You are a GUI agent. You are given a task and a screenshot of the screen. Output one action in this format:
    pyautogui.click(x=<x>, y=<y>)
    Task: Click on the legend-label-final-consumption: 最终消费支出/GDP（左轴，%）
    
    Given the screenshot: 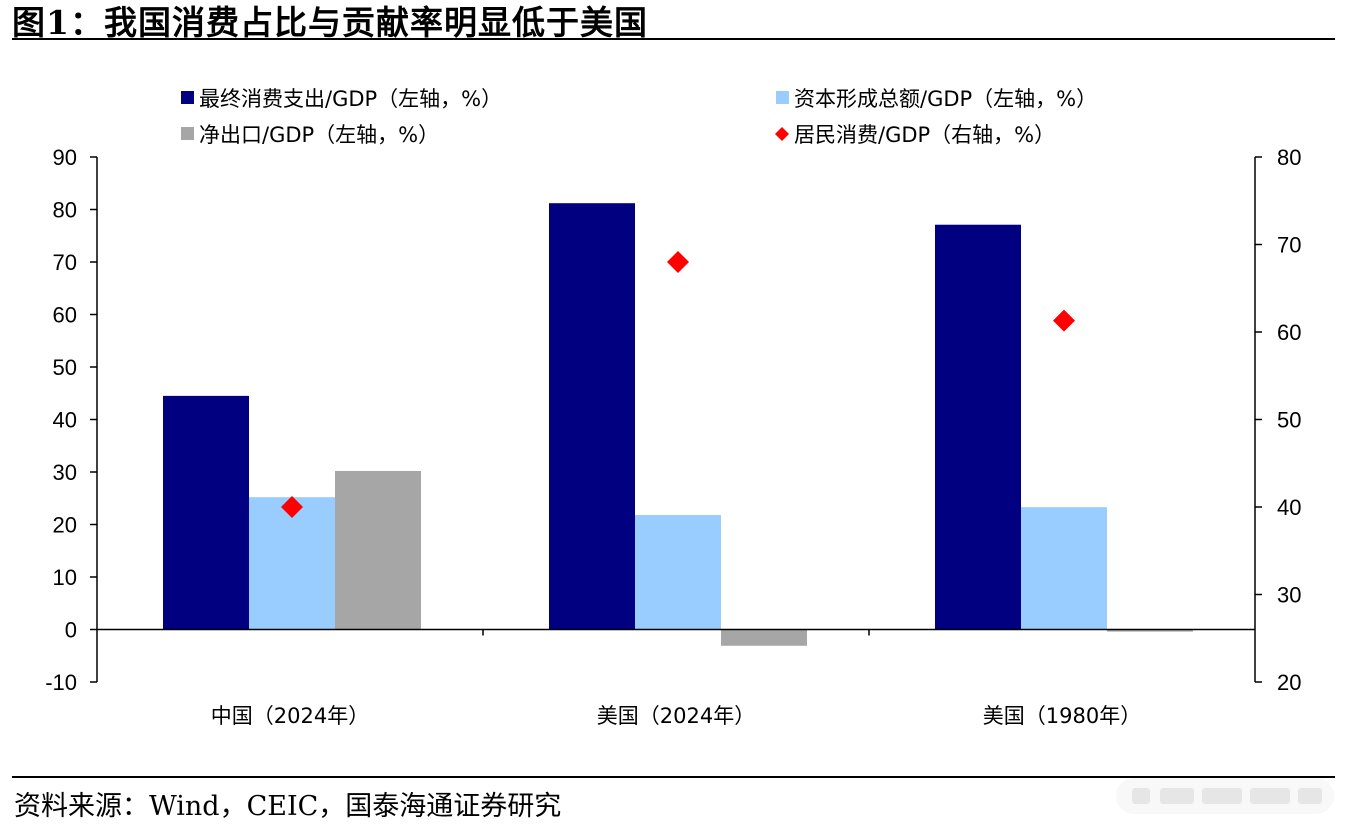 What is the action you would take?
    pyautogui.click(x=350, y=99)
    